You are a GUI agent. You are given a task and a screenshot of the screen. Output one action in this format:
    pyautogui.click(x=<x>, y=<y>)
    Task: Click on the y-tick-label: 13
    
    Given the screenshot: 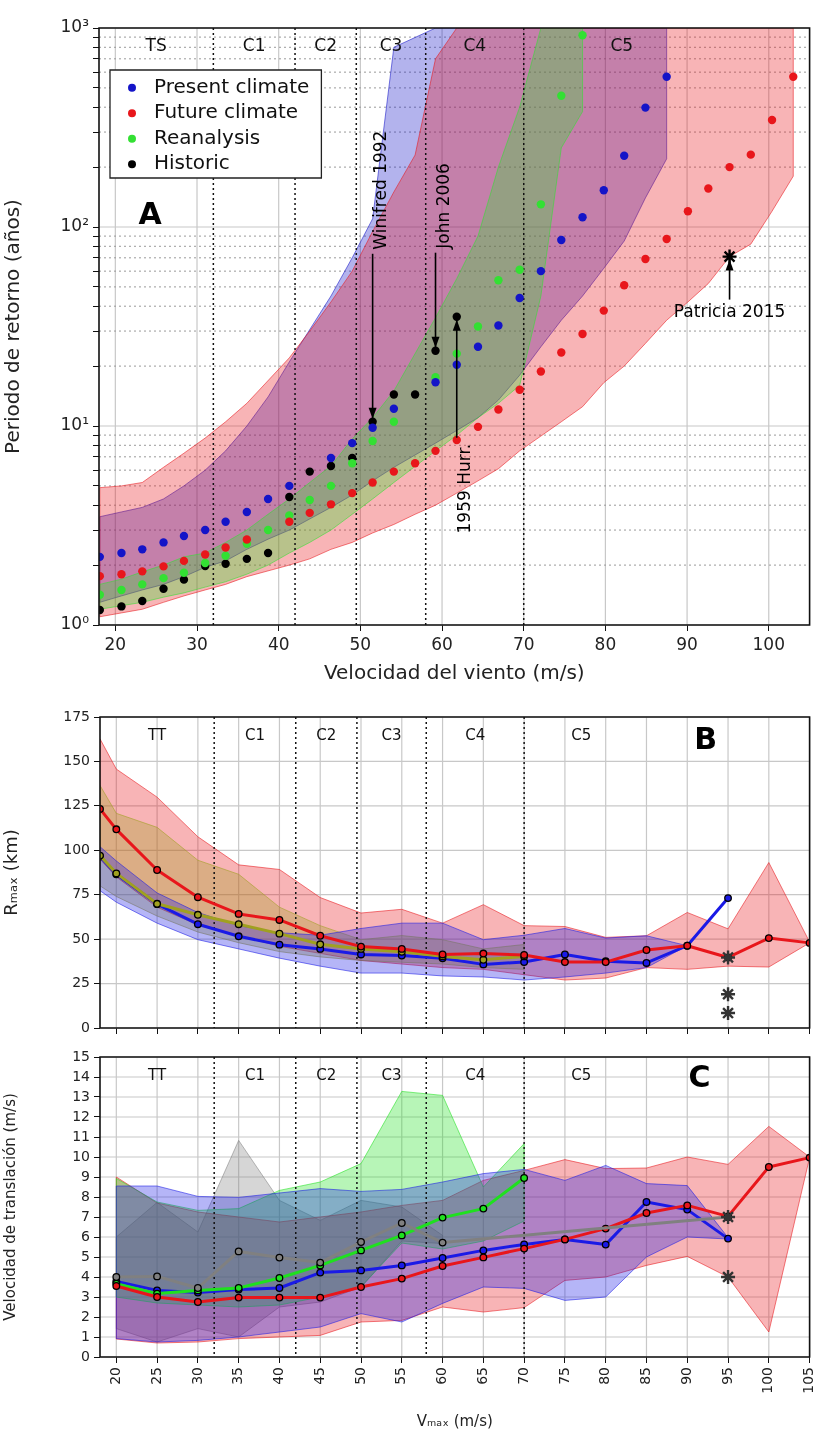 What is the action you would take?
    pyautogui.click(x=81, y=1095)
    